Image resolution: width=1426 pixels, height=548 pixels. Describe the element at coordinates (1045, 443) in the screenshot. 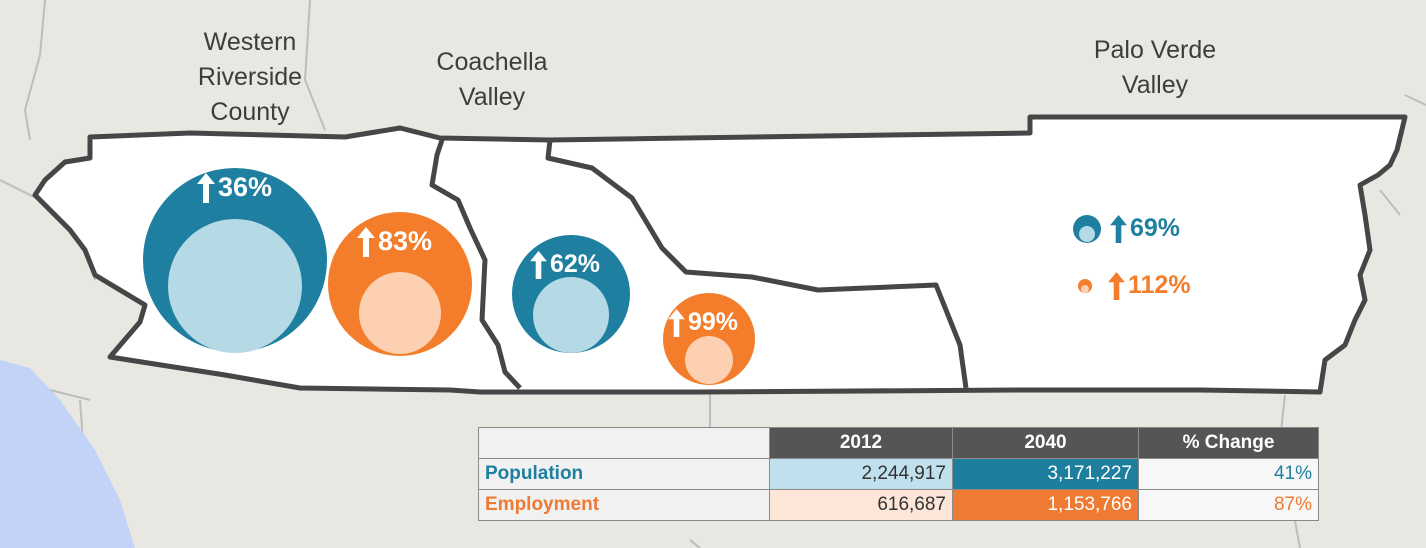

I see `table-header-2040: 2040` at that location.